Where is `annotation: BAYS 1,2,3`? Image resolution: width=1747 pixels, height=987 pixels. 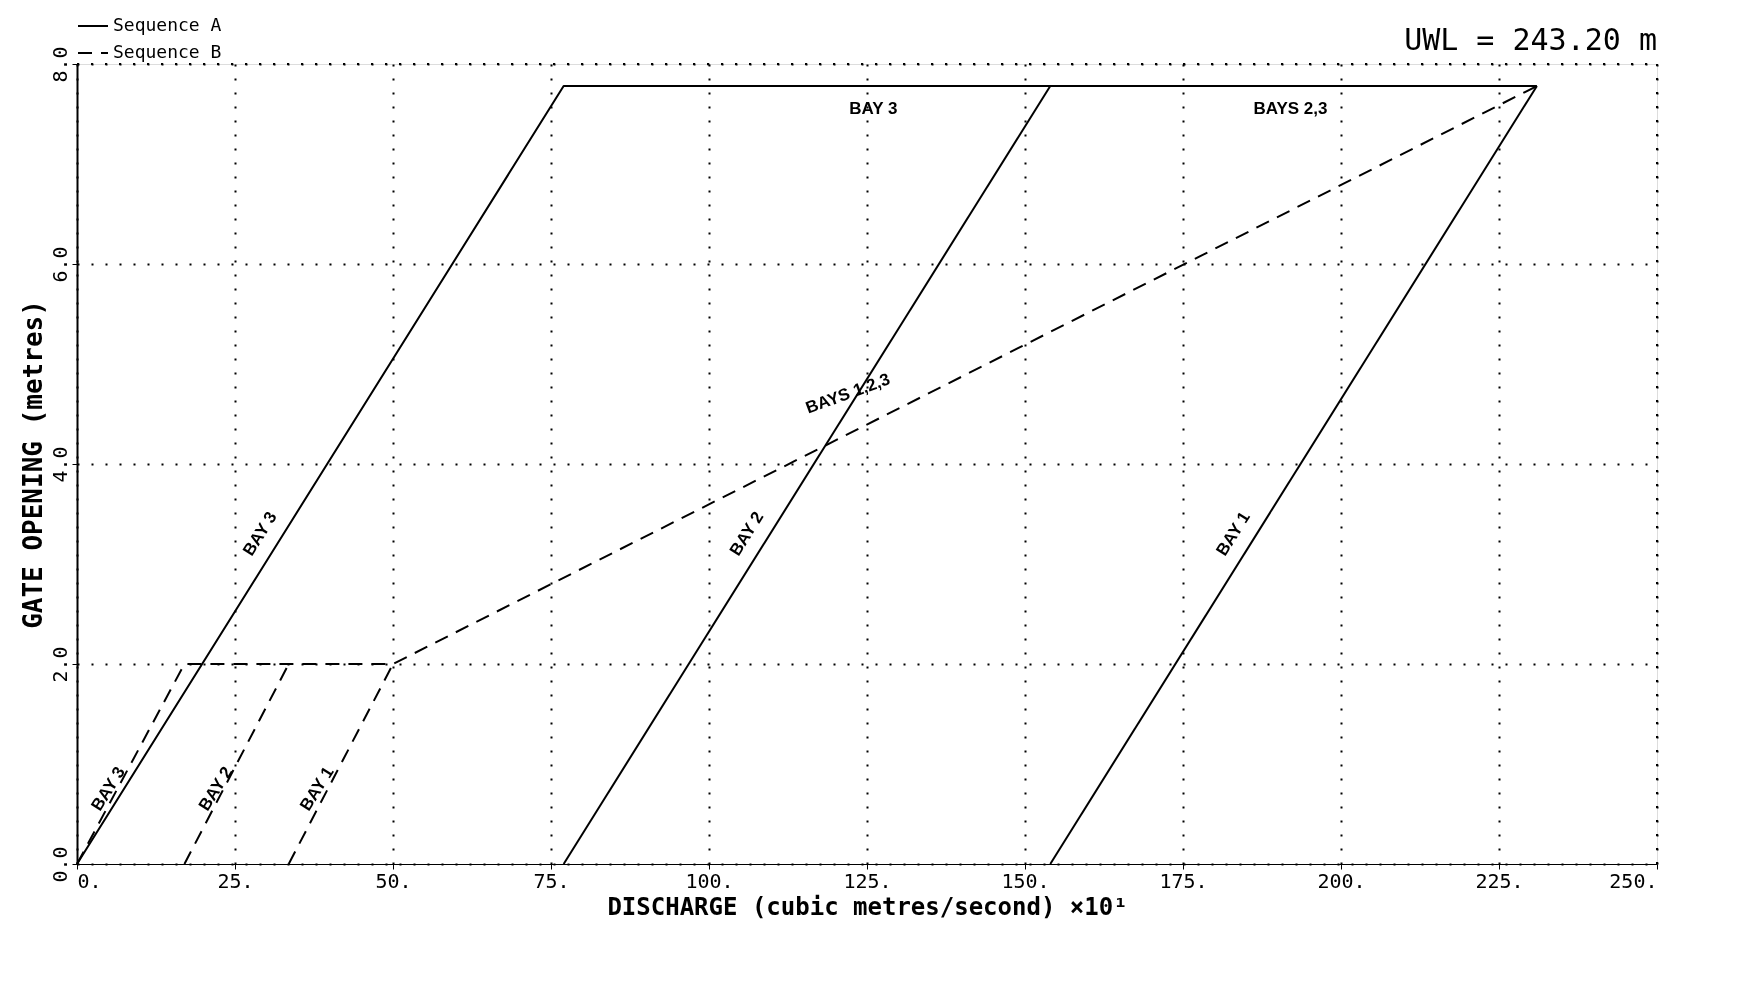
annotation: BAYS 1,2,3 is located at coordinates (848, 393).